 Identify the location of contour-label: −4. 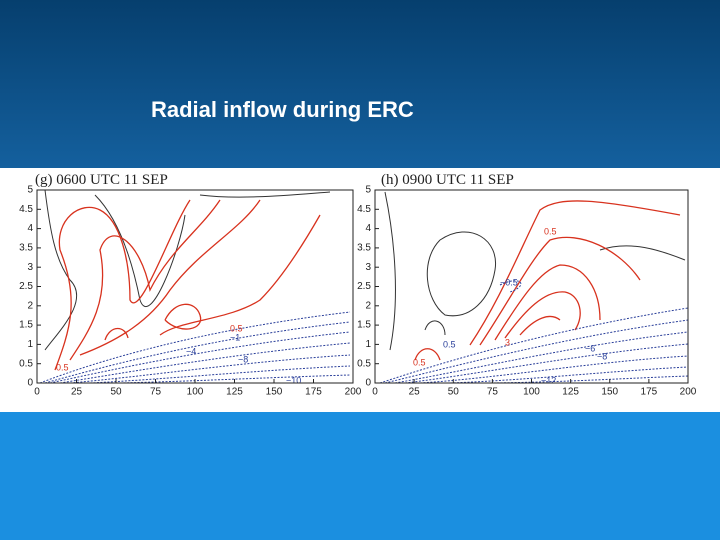
(191, 351).